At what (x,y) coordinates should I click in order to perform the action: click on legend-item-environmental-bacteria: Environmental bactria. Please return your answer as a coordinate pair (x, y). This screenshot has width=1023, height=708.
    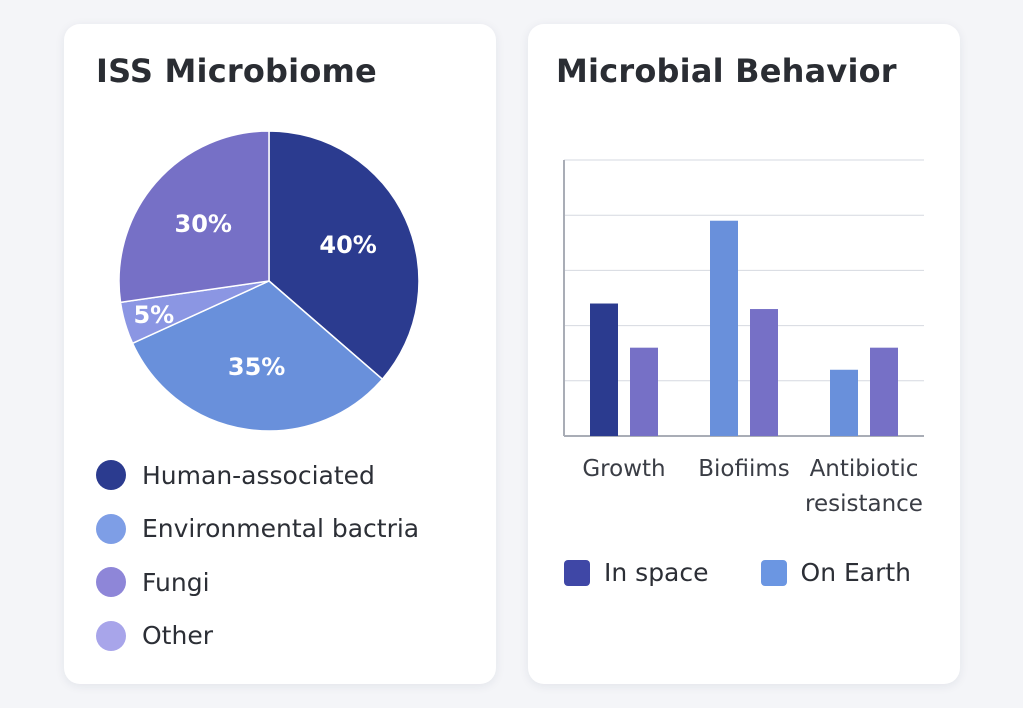
    Looking at the image, I should click on (258, 528).